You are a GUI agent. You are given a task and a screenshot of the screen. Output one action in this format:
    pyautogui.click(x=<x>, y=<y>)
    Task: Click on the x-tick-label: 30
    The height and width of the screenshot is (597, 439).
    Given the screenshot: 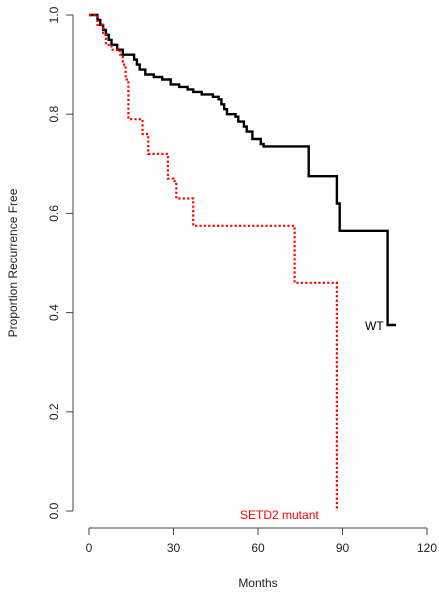 What is the action you would take?
    pyautogui.click(x=174, y=548)
    